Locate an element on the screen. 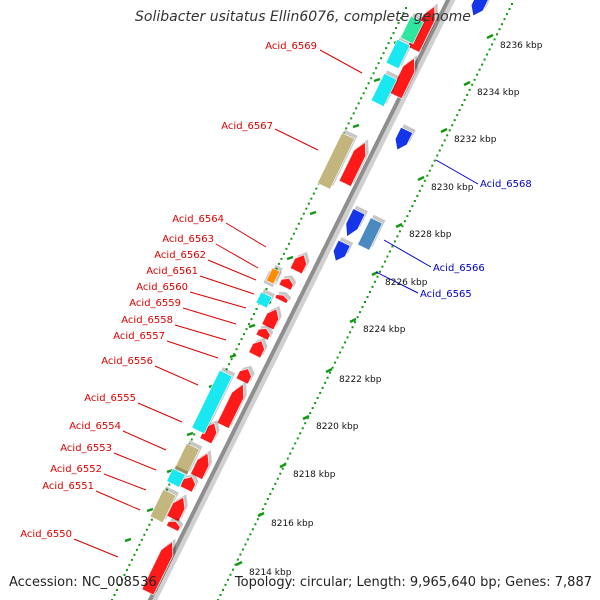  gene-label-reverse: Acid_6565 is located at coordinates (446, 294).